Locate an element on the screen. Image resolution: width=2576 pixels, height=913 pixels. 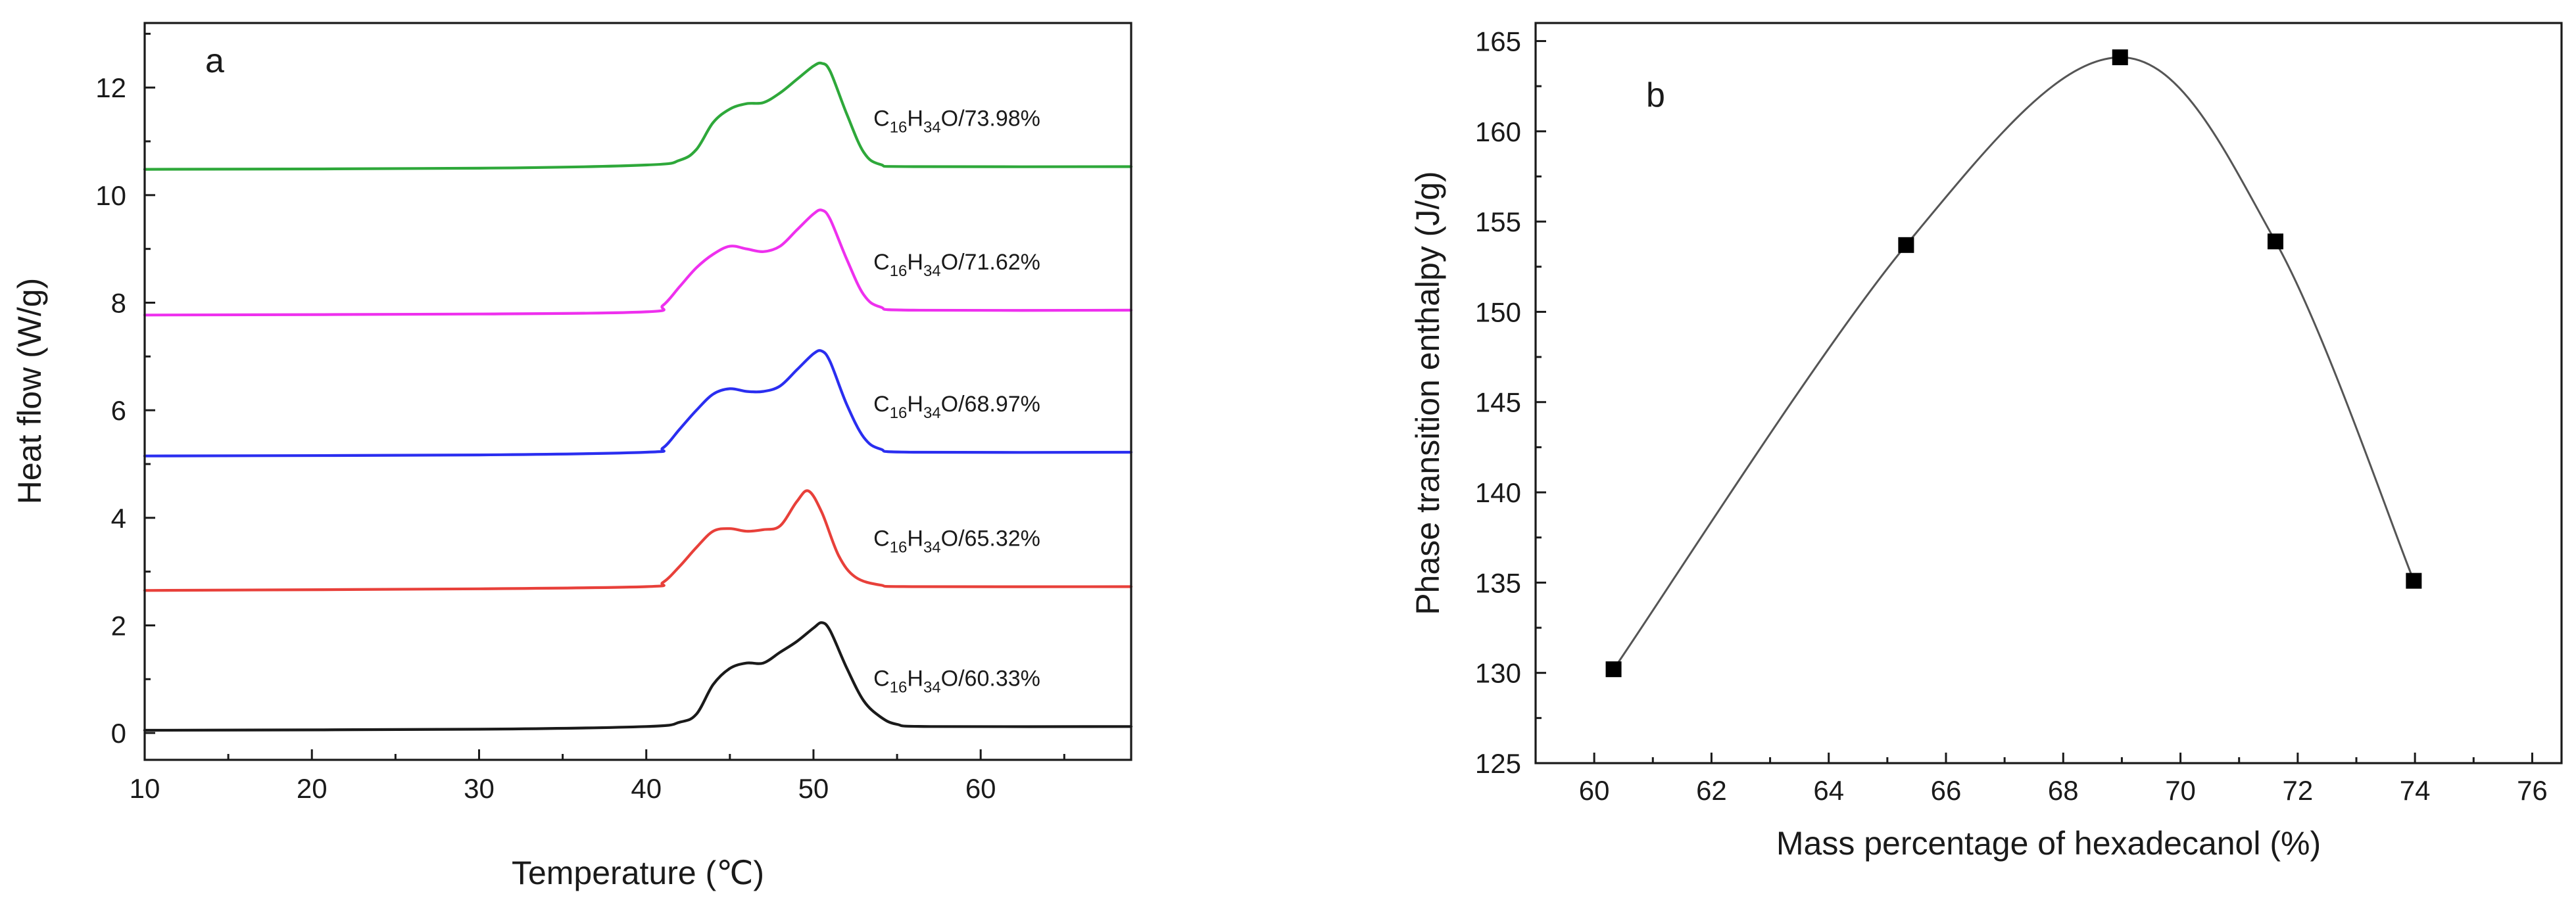
panel-a-curve-label: C16H34O/68.97% is located at coordinates (957, 407).